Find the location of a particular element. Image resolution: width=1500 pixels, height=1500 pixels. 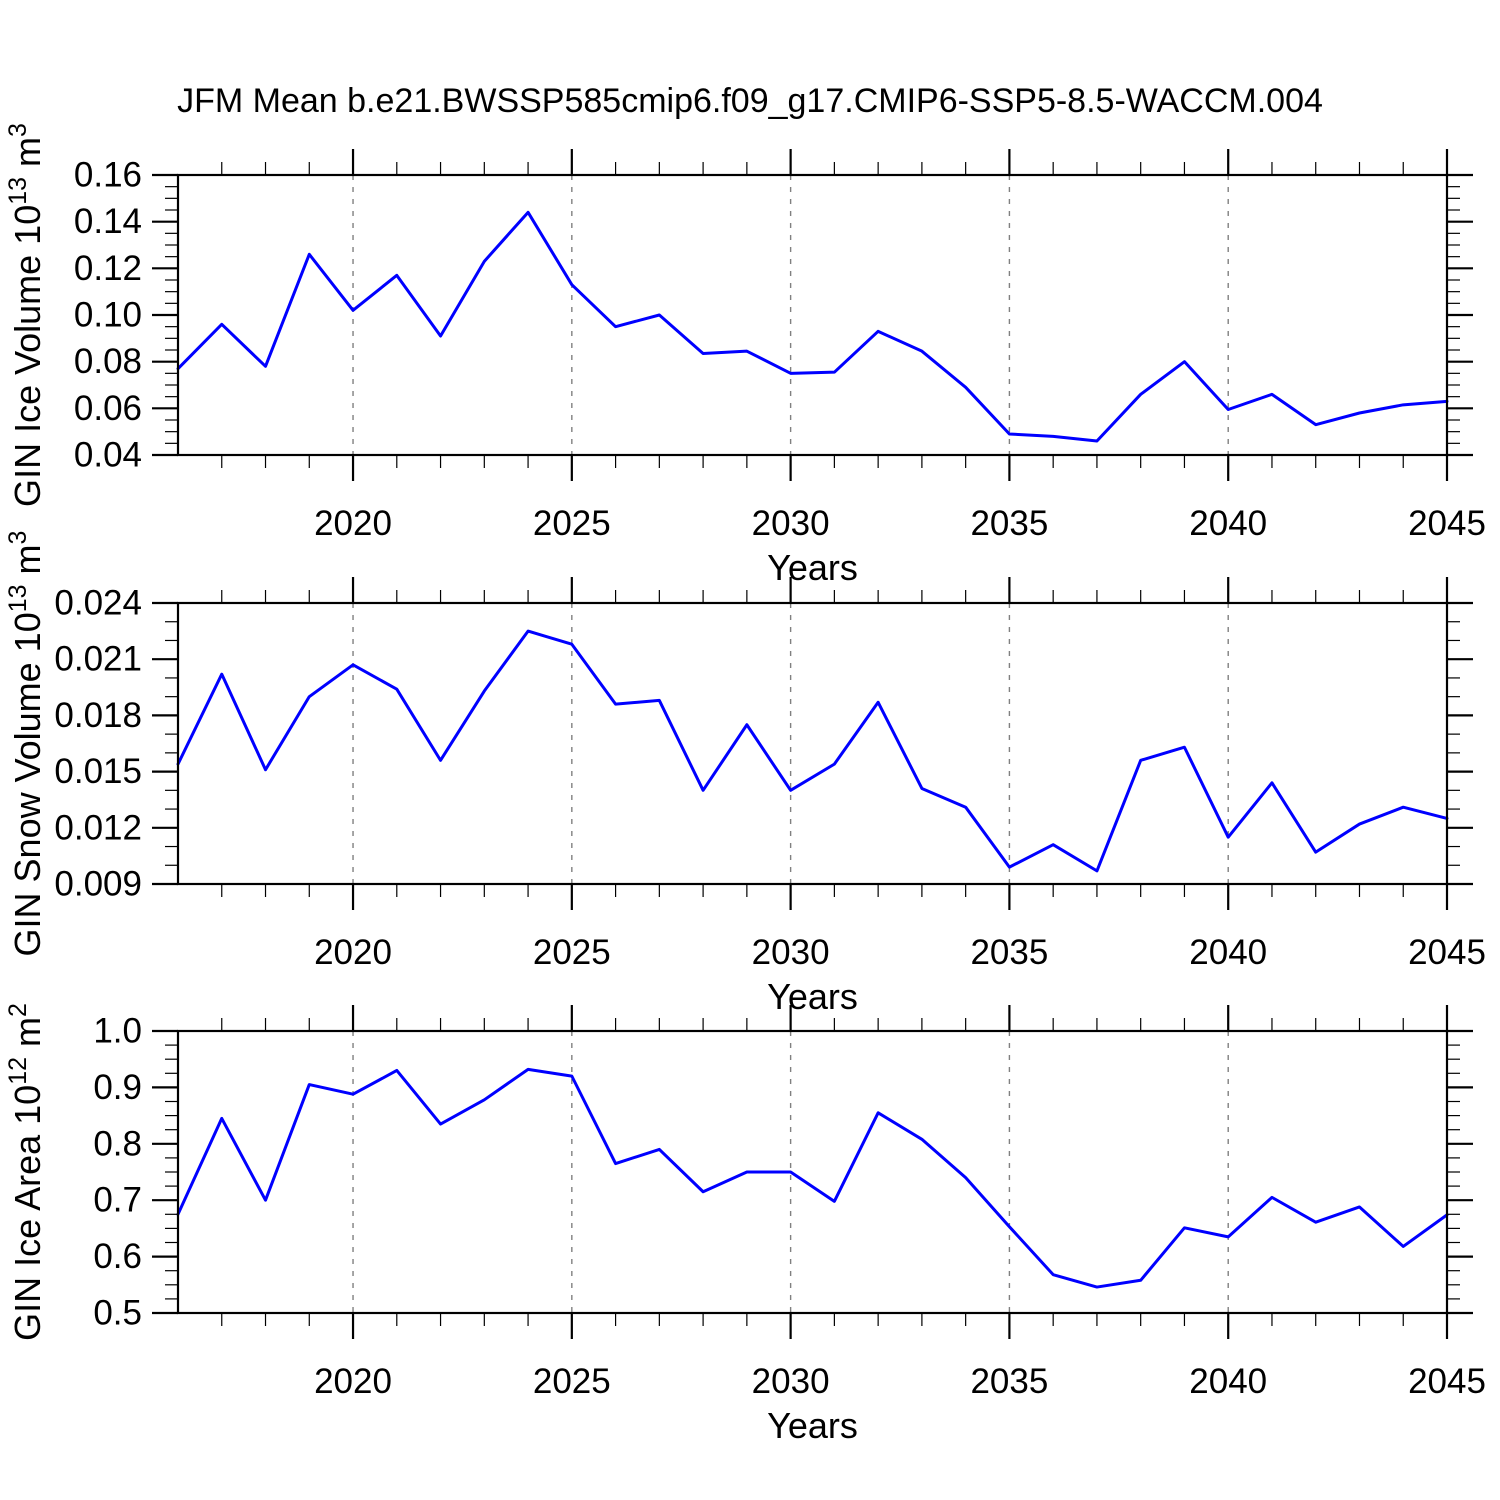

gin-ice-area-ytick-label: 0.6 is located at coordinates (117, 1256).